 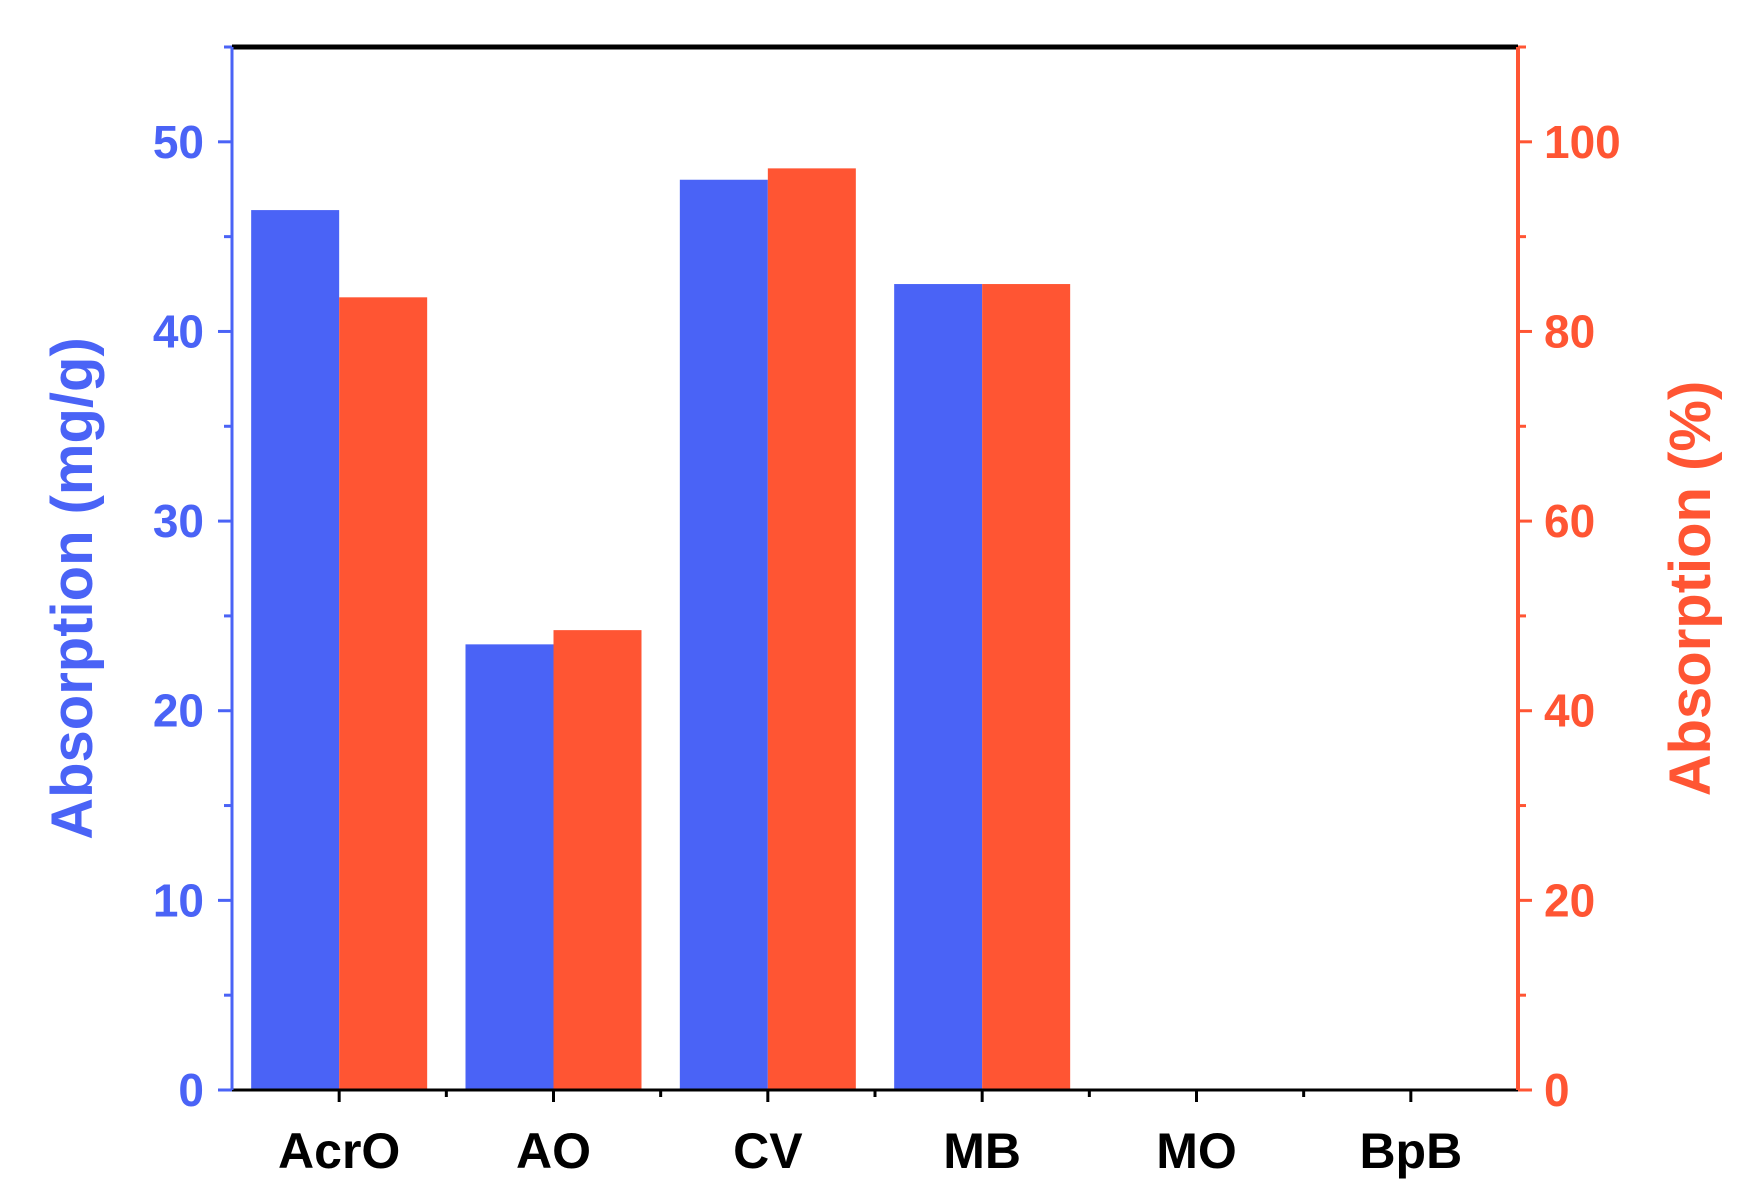 What do you see at coordinates (1557, 1090) in the screenshot?
I see `y-right-tick-label: 0` at bounding box center [1557, 1090].